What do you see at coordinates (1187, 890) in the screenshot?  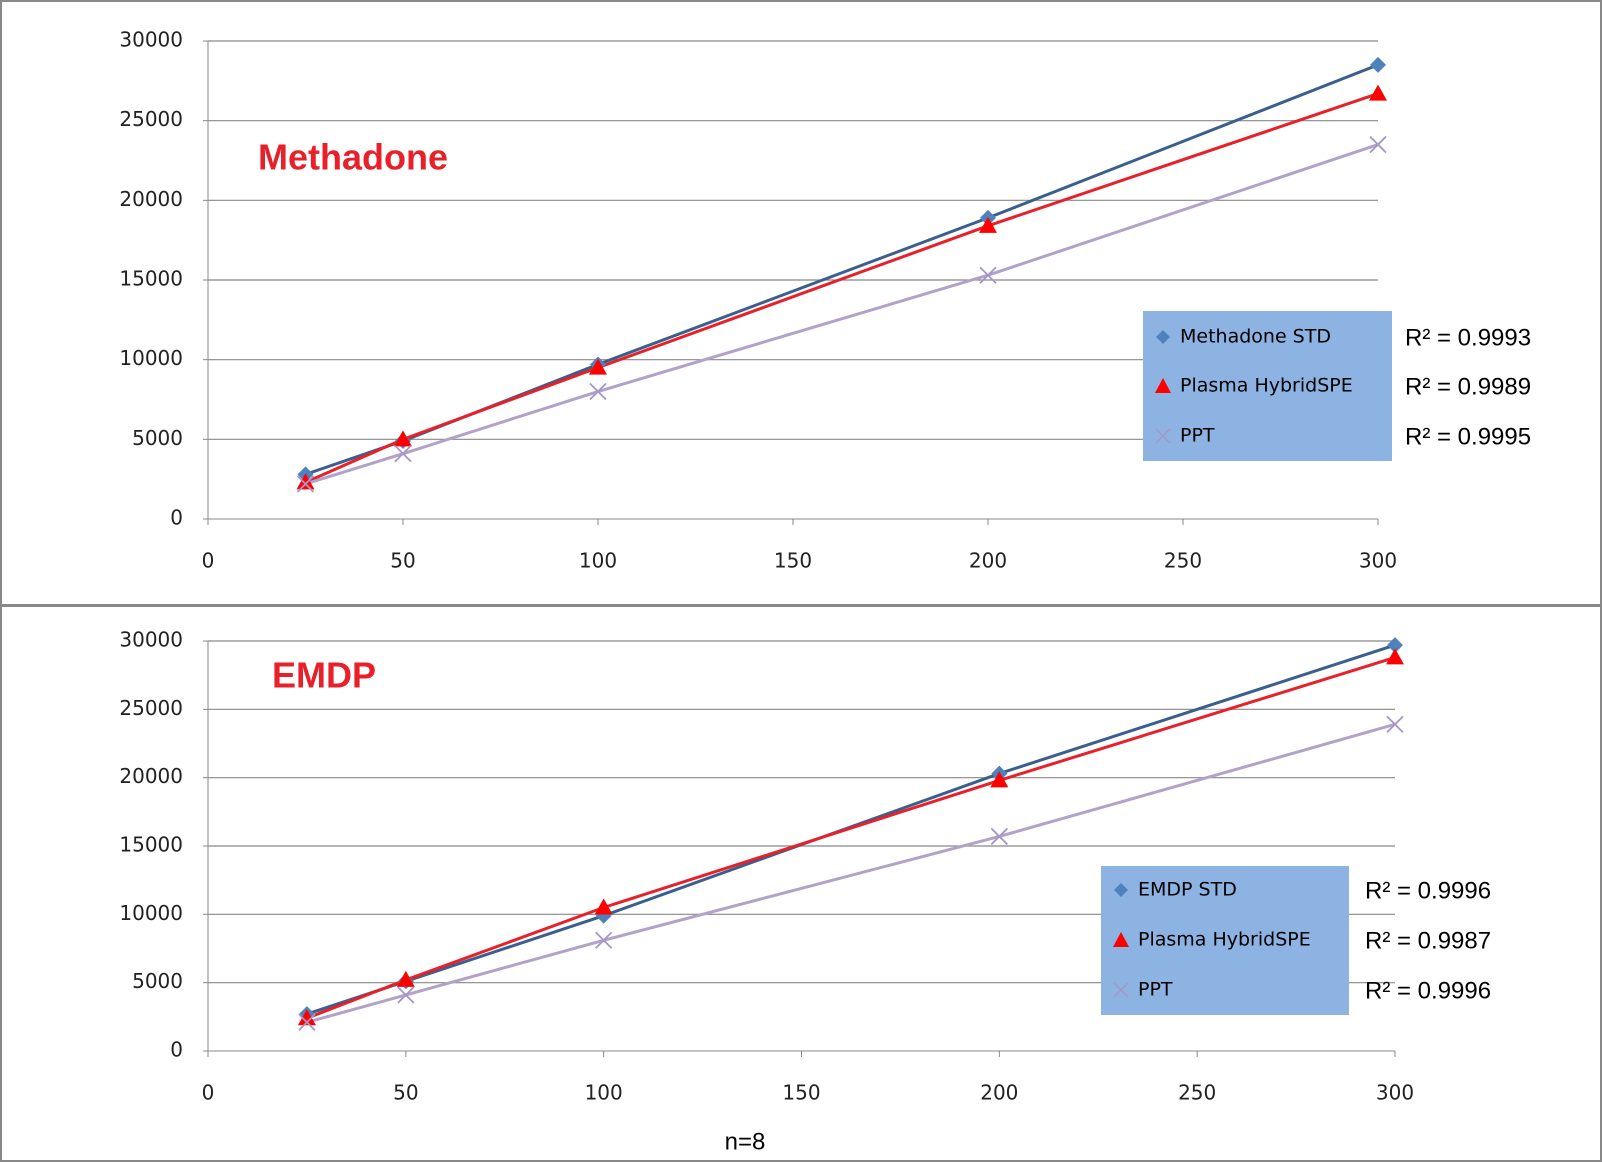 I see `legend-label: EMDP STD` at bounding box center [1187, 890].